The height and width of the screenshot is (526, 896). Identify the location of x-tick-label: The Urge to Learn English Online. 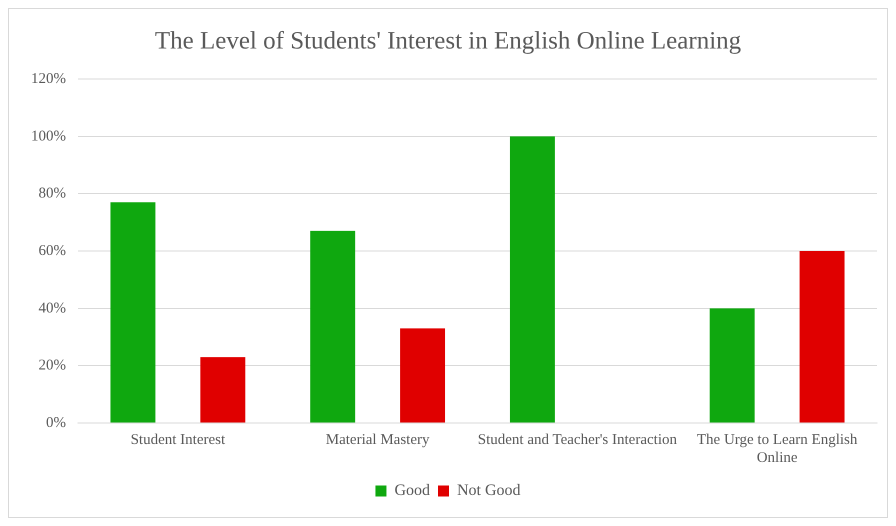
(777, 449).